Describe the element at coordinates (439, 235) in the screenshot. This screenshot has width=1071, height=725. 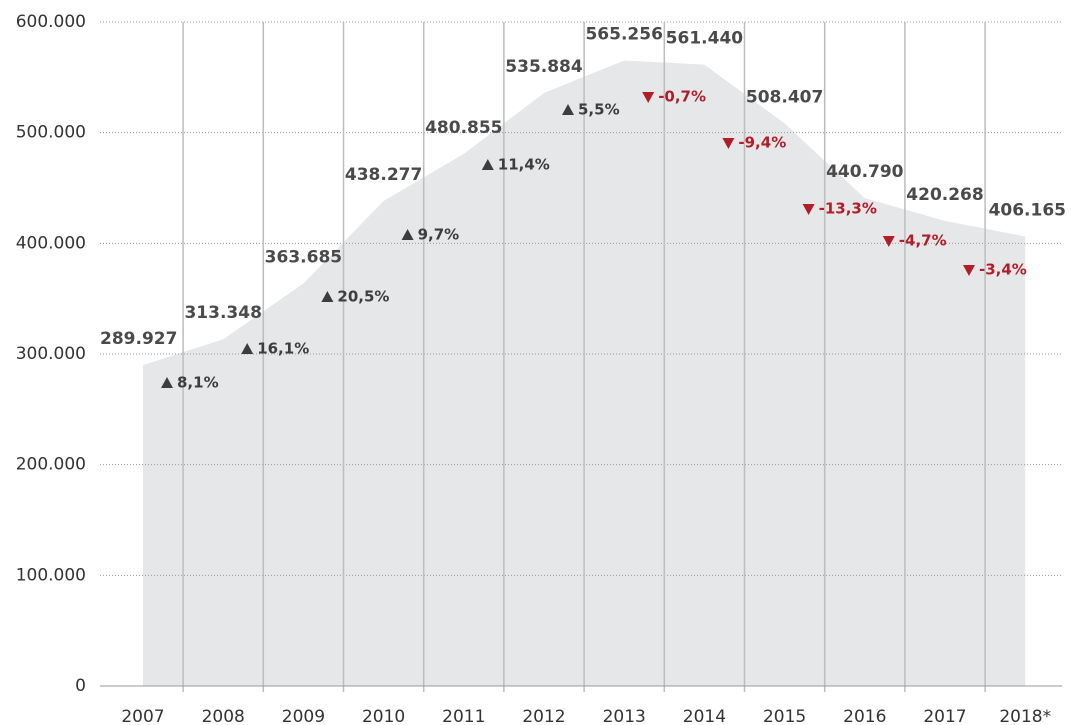
I see `change-label: 9,7%` at that location.